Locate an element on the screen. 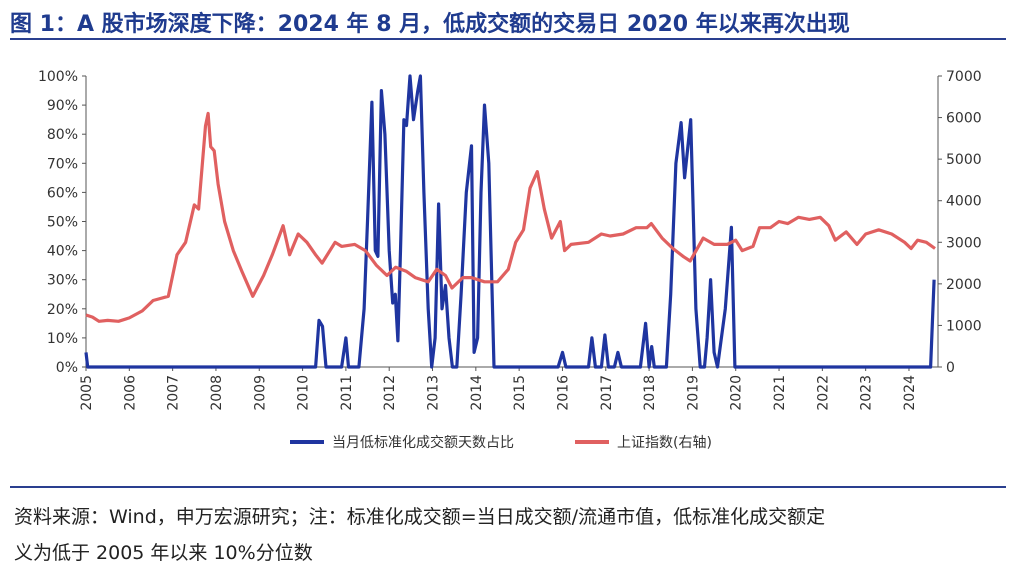 The width and height of the screenshot is (1024, 582). left-tick-label: 30% is located at coordinates (62, 281).